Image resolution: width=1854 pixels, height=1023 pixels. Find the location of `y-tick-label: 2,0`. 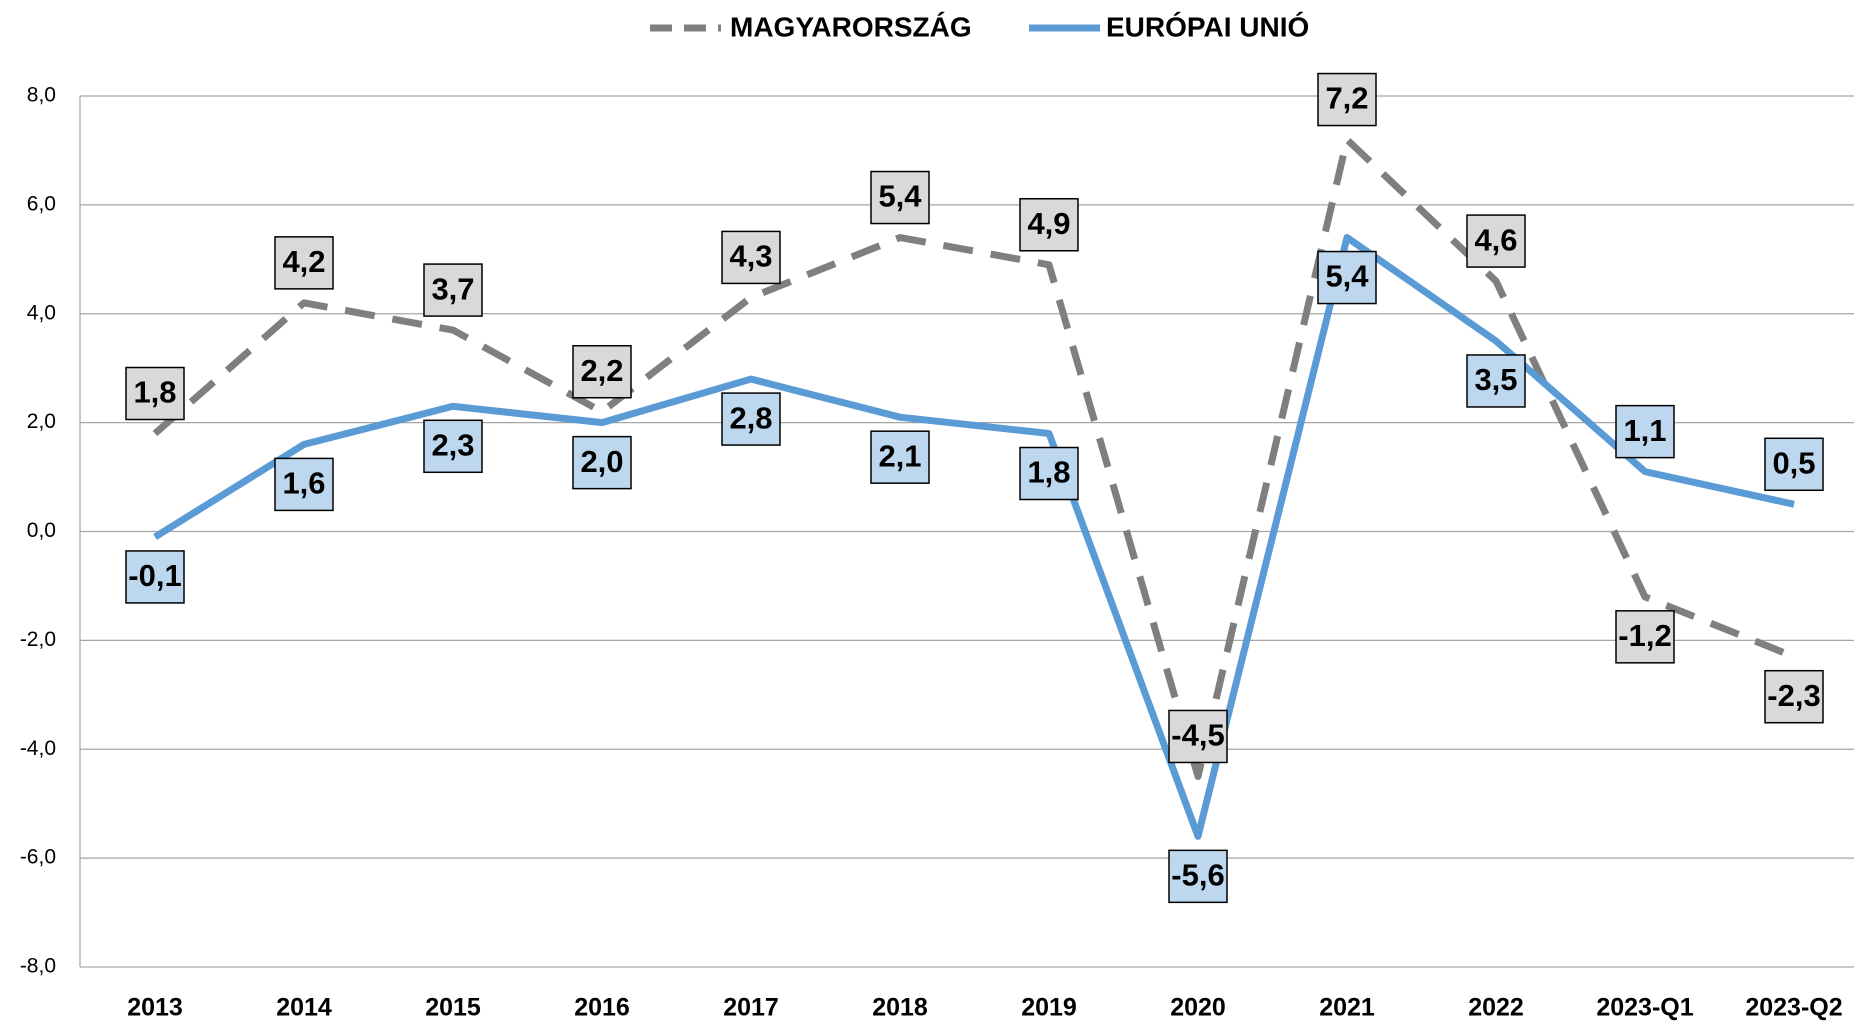

y-tick-label: 2,0 is located at coordinates (41, 421).